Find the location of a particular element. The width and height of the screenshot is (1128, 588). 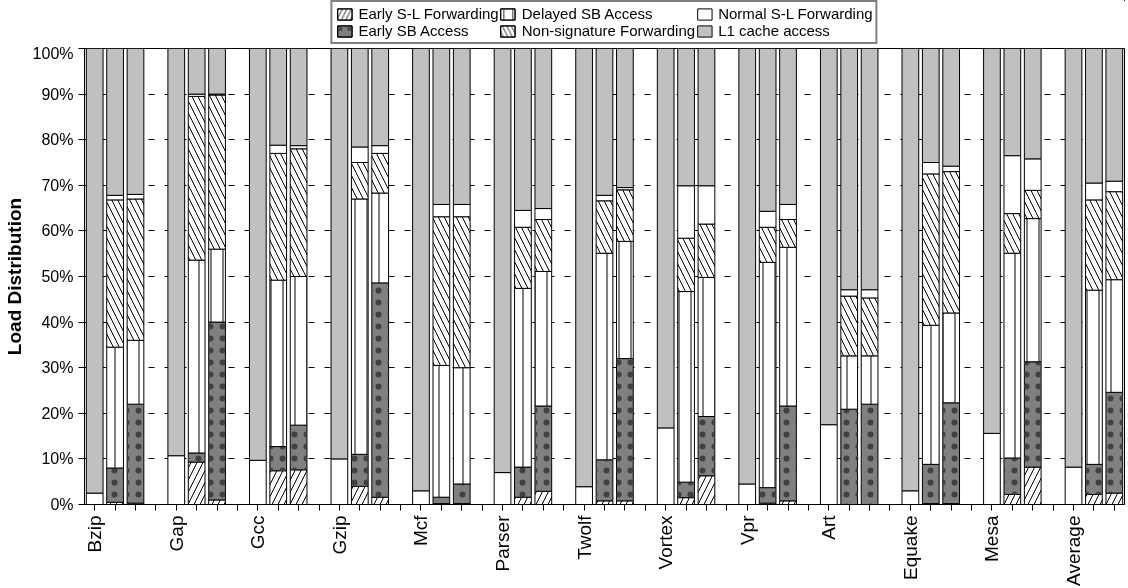

y-tick-label: 0% is located at coordinates (62, 504).